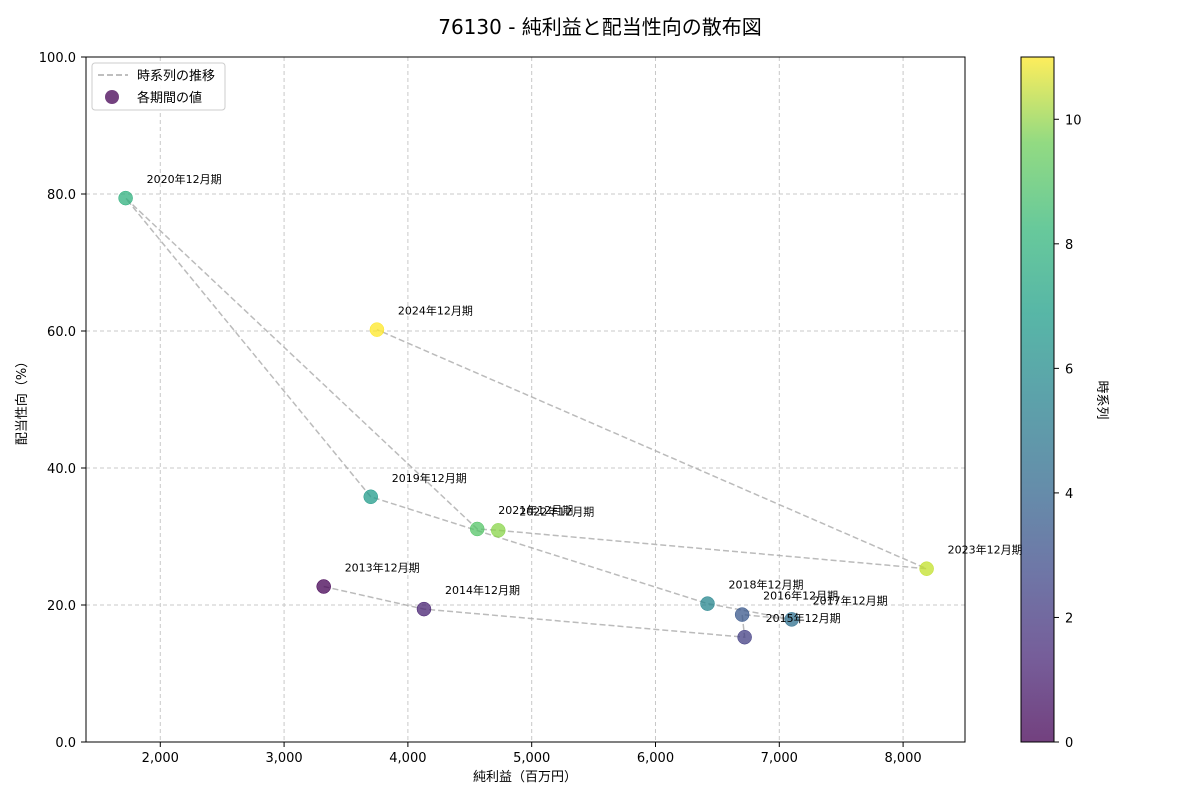 The image size is (1200, 800). Describe the element at coordinates (779, 758) in the screenshot. I see `x-tick-label: 7,000` at that location.